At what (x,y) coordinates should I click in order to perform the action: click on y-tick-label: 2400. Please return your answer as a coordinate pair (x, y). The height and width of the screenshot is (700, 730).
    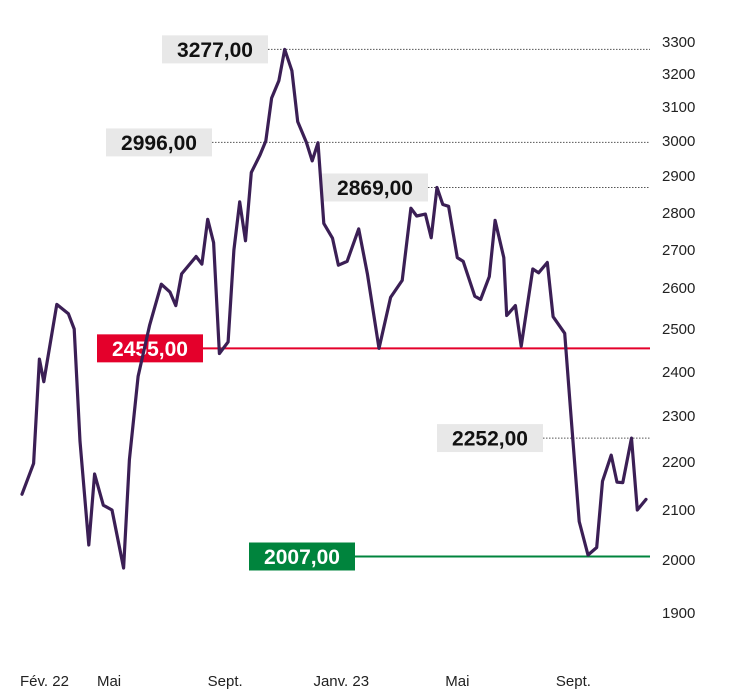
    Looking at the image, I should click on (678, 372).